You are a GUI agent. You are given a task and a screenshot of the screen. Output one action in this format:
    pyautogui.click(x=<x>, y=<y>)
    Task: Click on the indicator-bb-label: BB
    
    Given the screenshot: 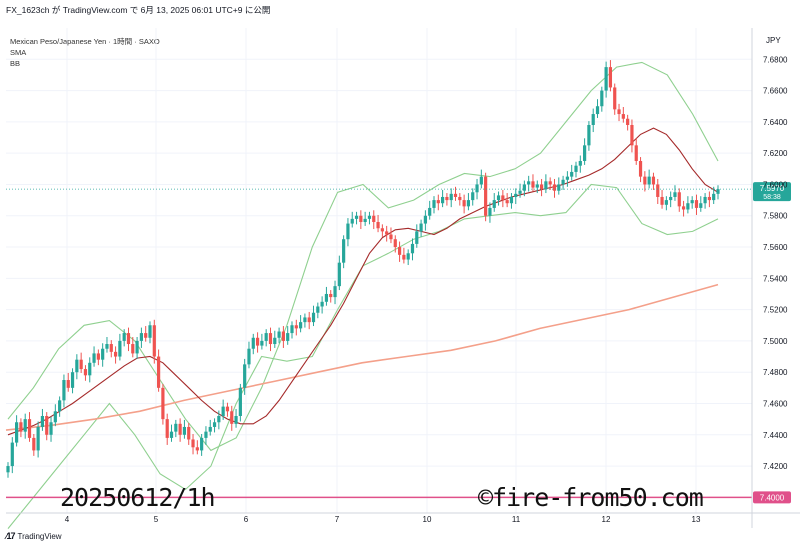 What is the action you would take?
    pyautogui.click(x=15, y=63)
    